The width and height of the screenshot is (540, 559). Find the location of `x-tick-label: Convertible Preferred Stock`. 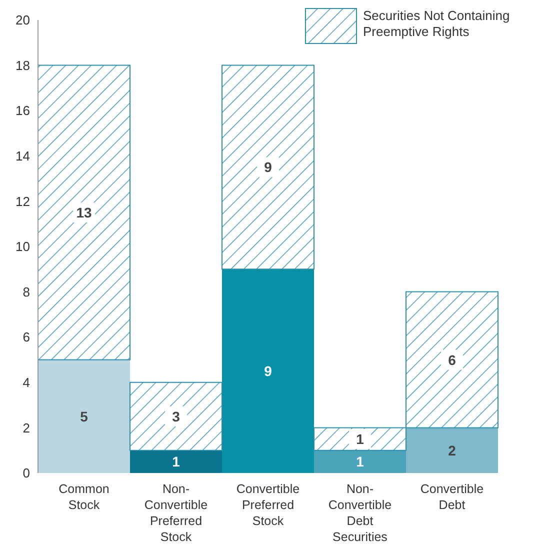

x-tick-label: Convertible Preferred Stock is located at coordinates (268, 505).